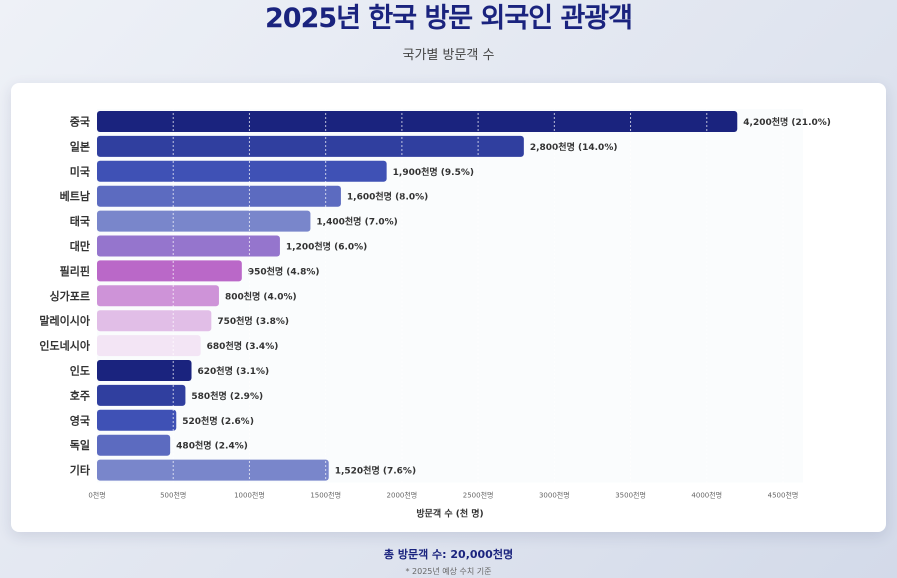 The height and width of the screenshot is (578, 897). What do you see at coordinates (80, 246) in the screenshot?
I see `category-label: 대만` at bounding box center [80, 246].